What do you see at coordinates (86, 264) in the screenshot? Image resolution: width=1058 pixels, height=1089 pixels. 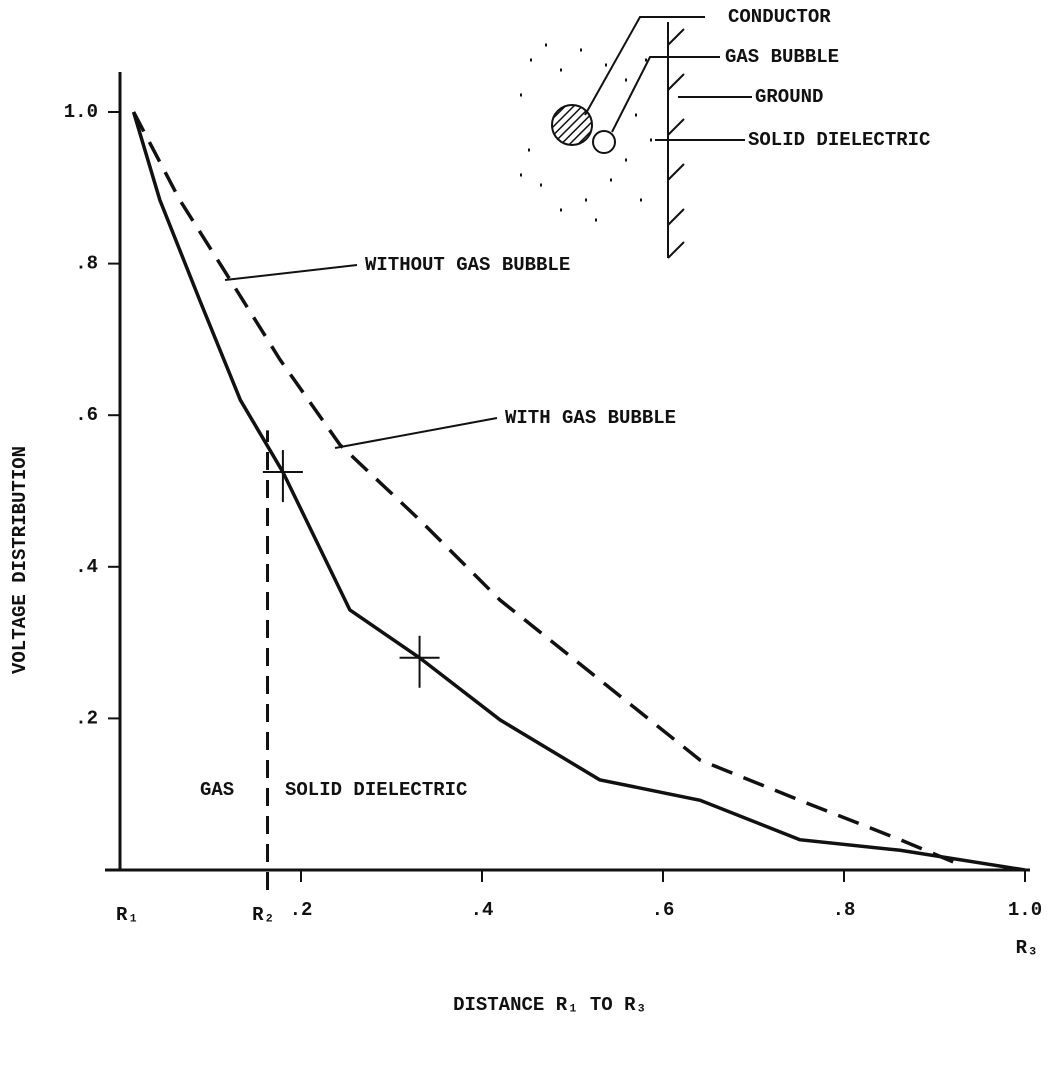 I see `y-tick-label: .8` at bounding box center [86, 264].